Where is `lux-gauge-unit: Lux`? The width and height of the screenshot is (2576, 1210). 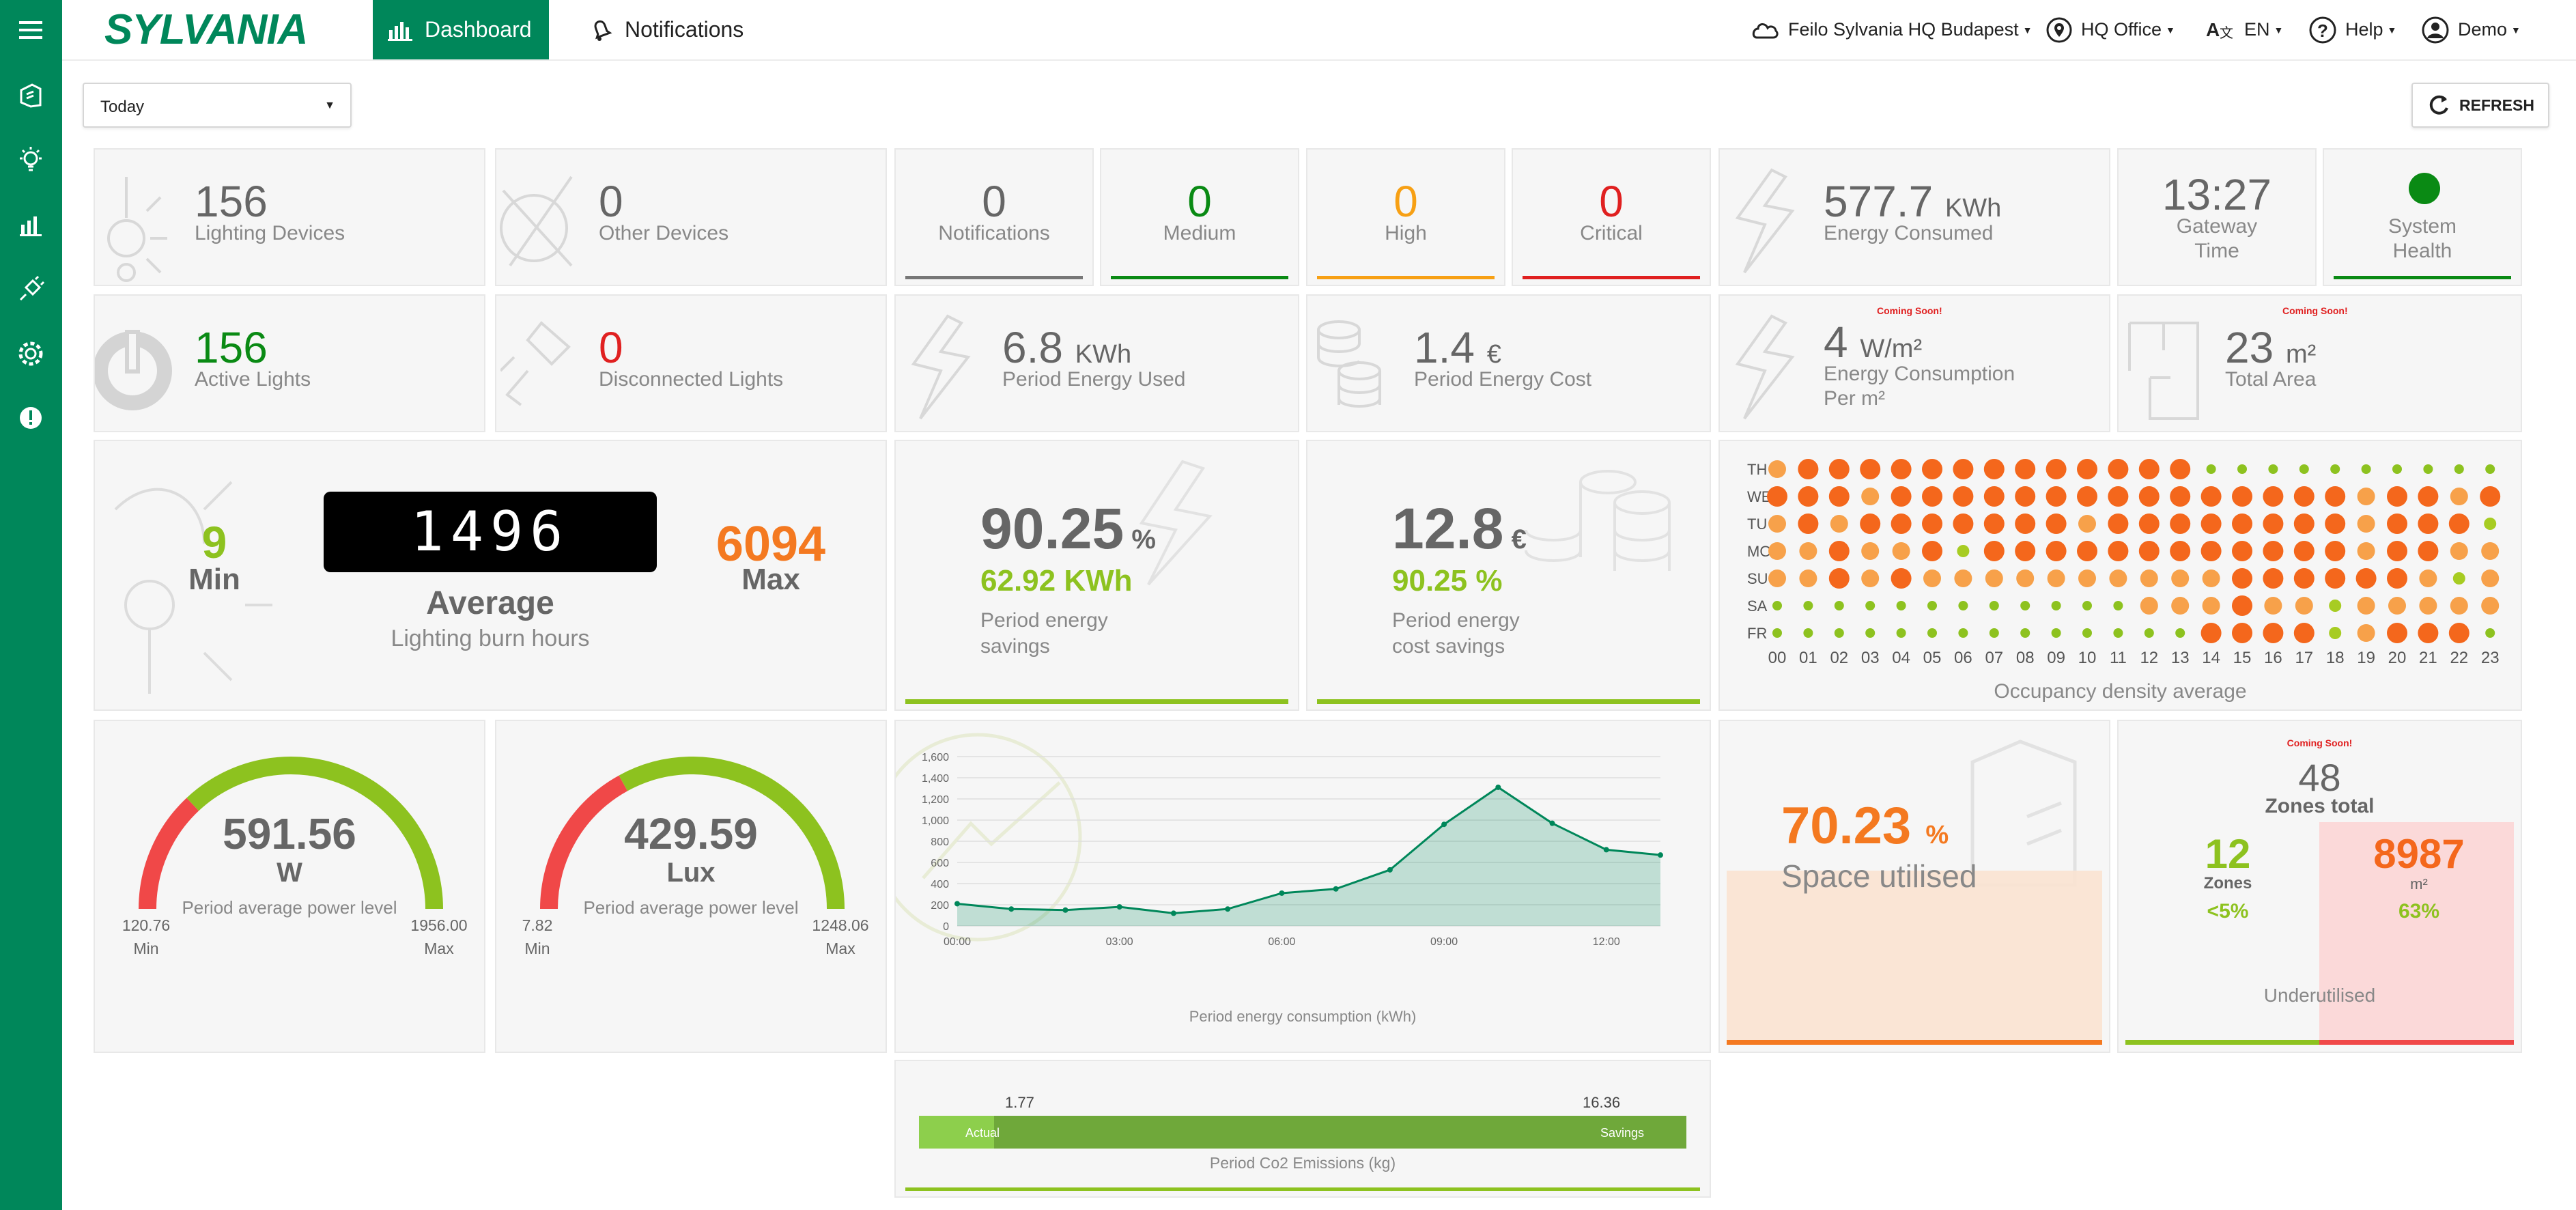 lux-gauge-unit: Lux is located at coordinates (691, 873).